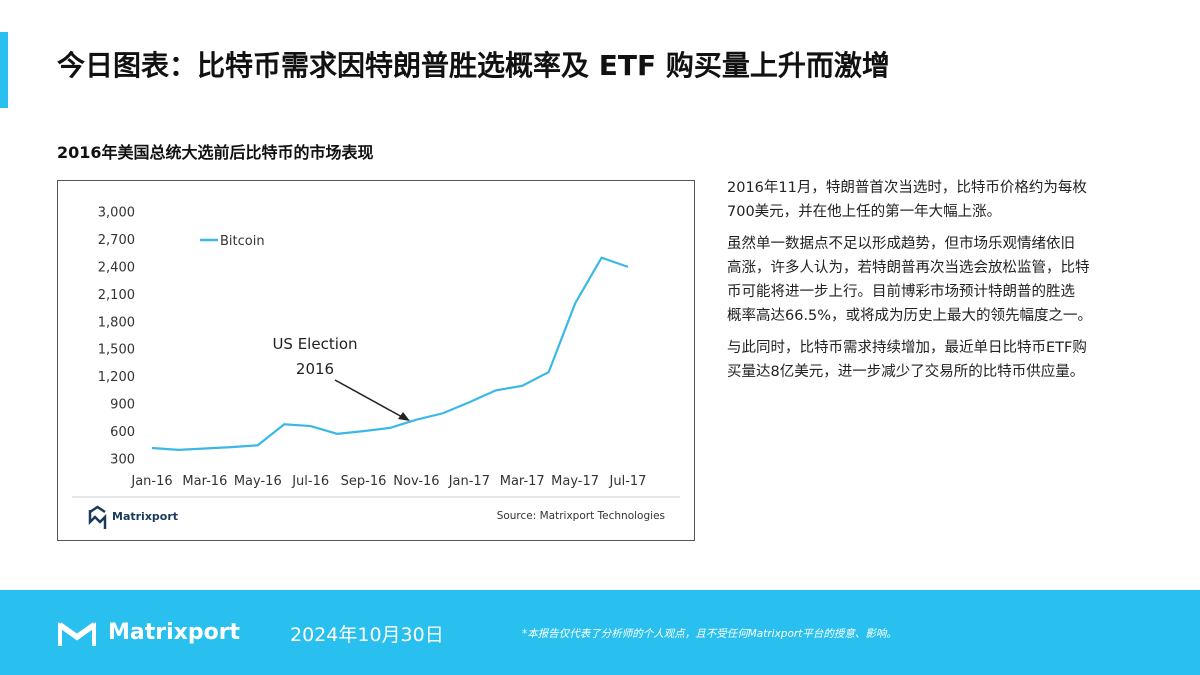 The image size is (1200, 675). Describe the element at coordinates (151, 481) in the screenshot. I see `x-tick-label: Jan-16` at that location.